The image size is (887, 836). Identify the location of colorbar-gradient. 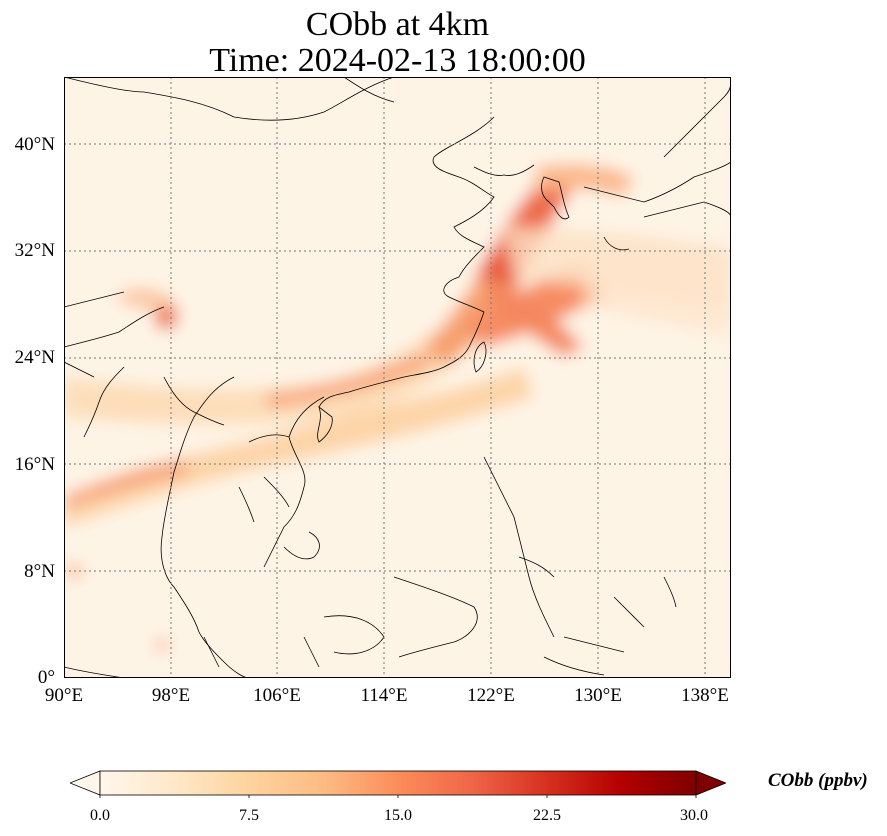
(398, 783).